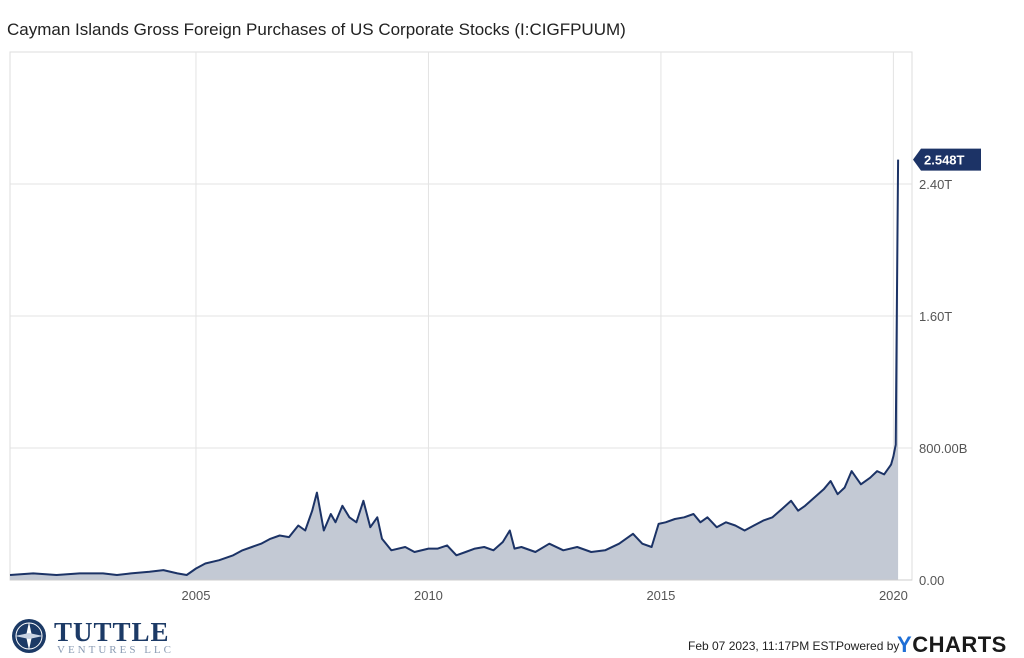 This screenshot has width=1024, height=658. Describe the element at coordinates (29, 636) in the screenshot. I see `logo-compass-icon` at that location.